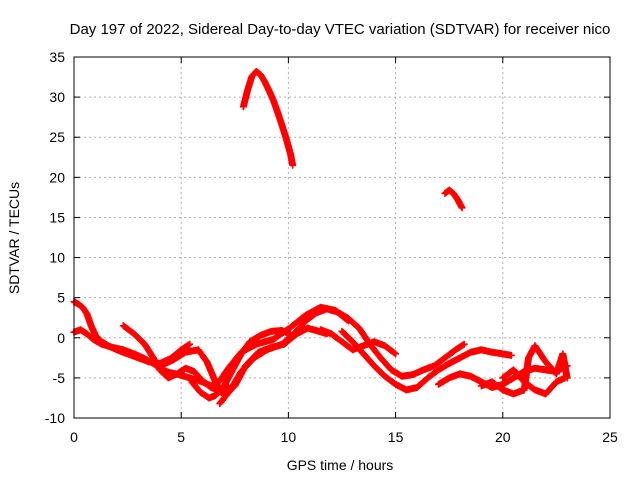  What do you see at coordinates (396, 437) in the screenshot?
I see `x-tick-label: 15` at bounding box center [396, 437].